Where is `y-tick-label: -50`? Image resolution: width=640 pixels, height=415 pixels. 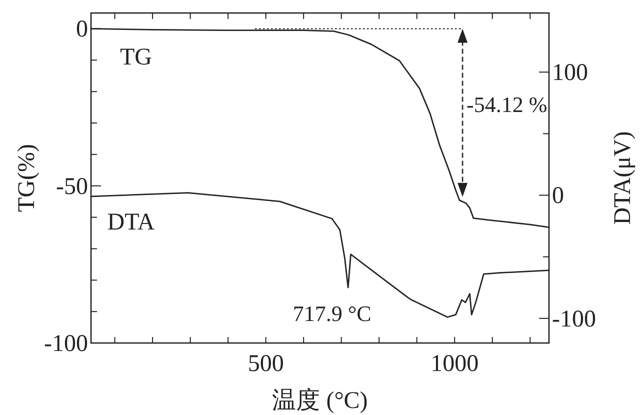 y-tick-label: -50 is located at coordinates (72, 187).